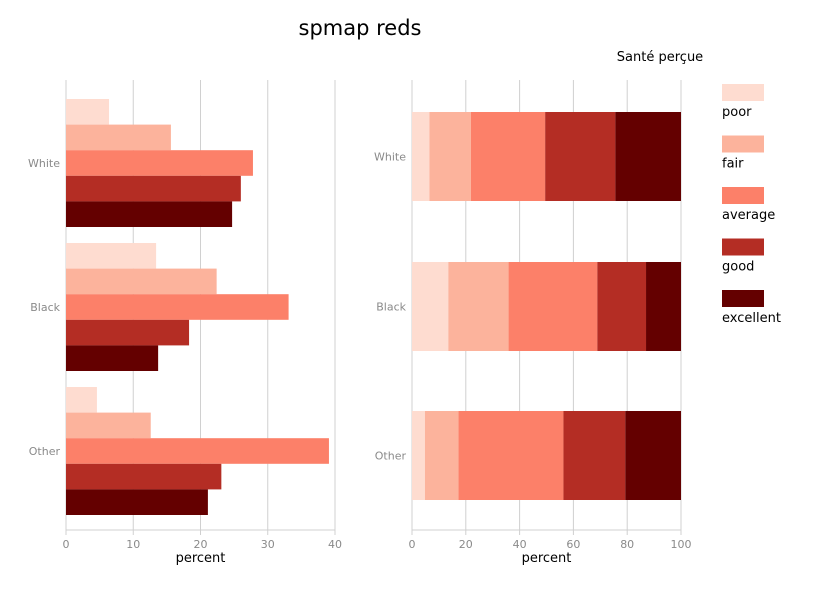 This screenshot has width=815, height=593. What do you see at coordinates (360, 28) in the screenshot?
I see `chart-title: spmap reds` at bounding box center [360, 28].